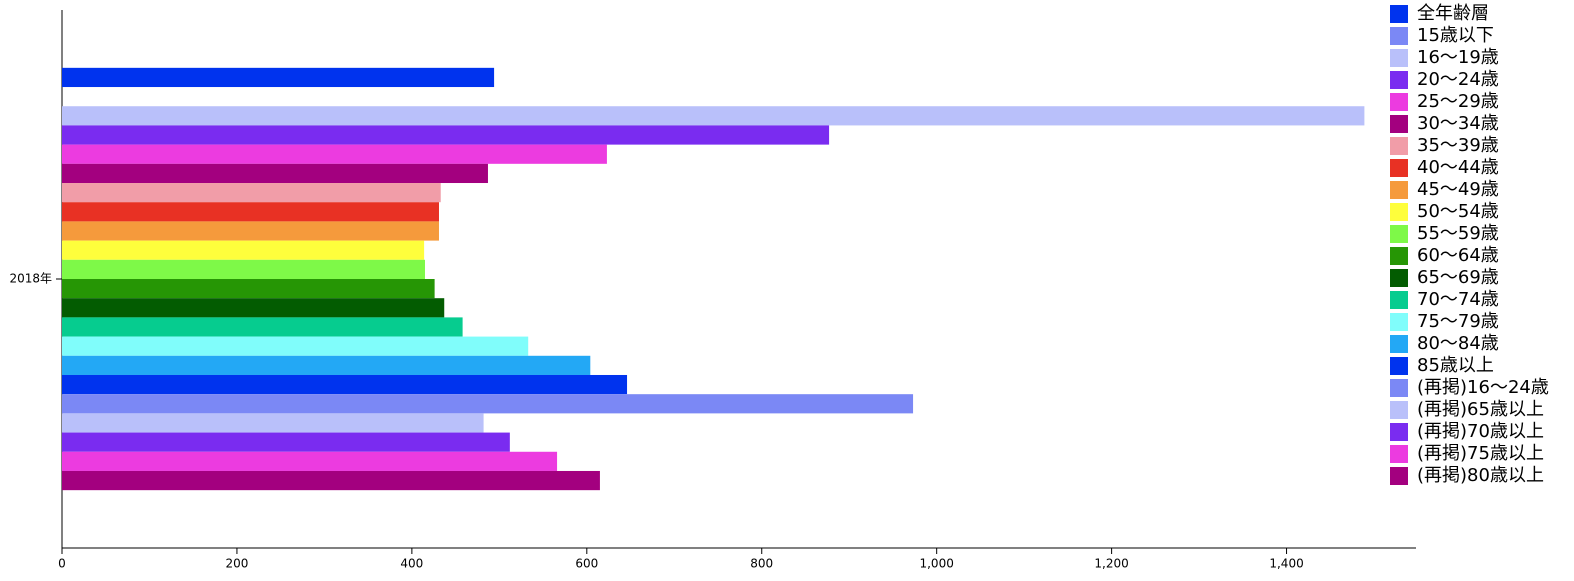 This screenshot has width=1574, height=581. What do you see at coordinates (411, 564) in the screenshot?
I see `x-tick-label: 400` at bounding box center [411, 564].